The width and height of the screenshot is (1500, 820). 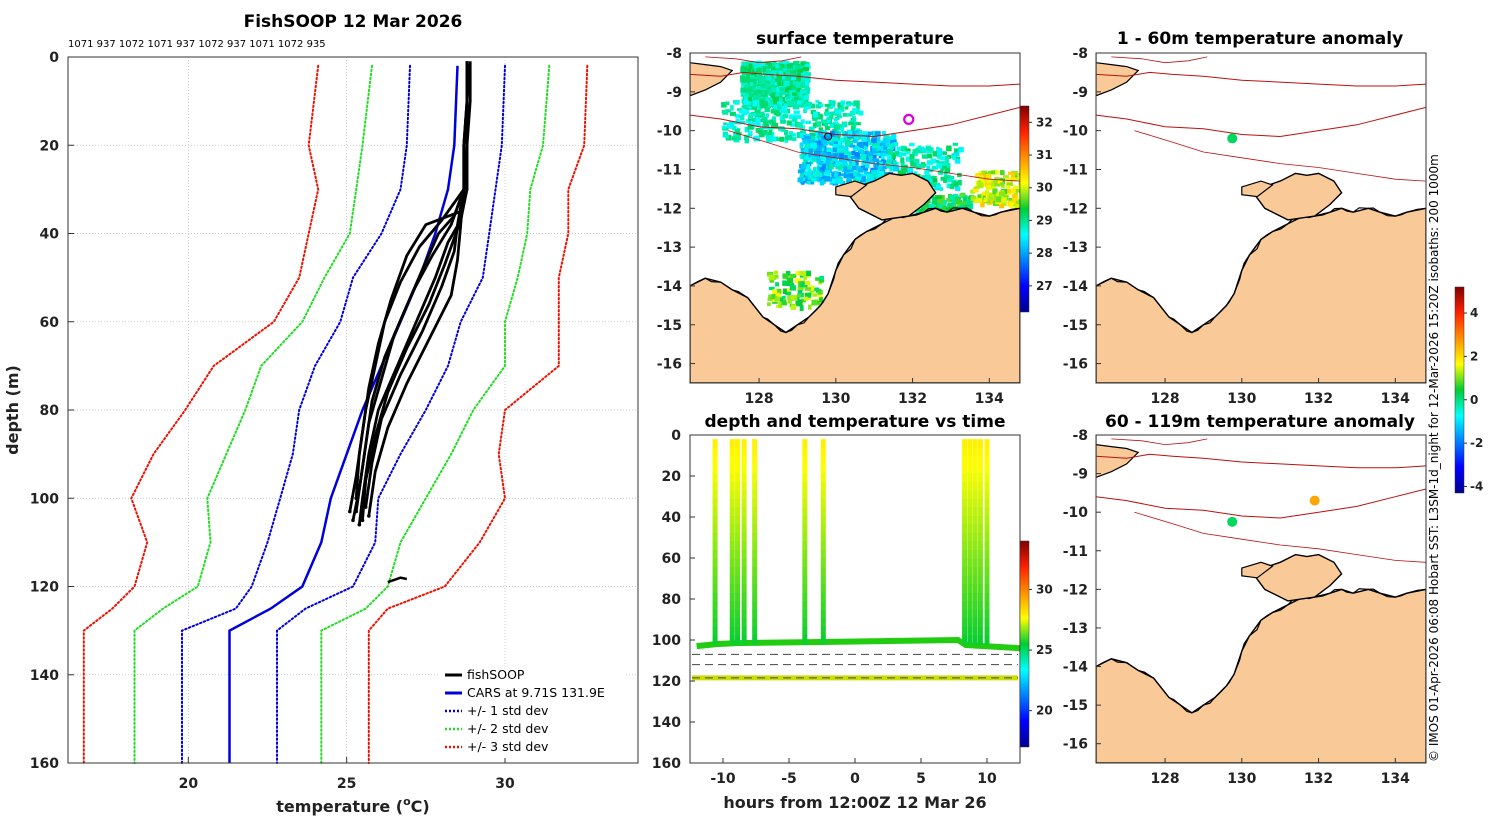 What do you see at coordinates (1041, 204) in the screenshot?
I see `map-a-colorbar-ticks: 27 28 29 30 31 32` at bounding box center [1041, 204].